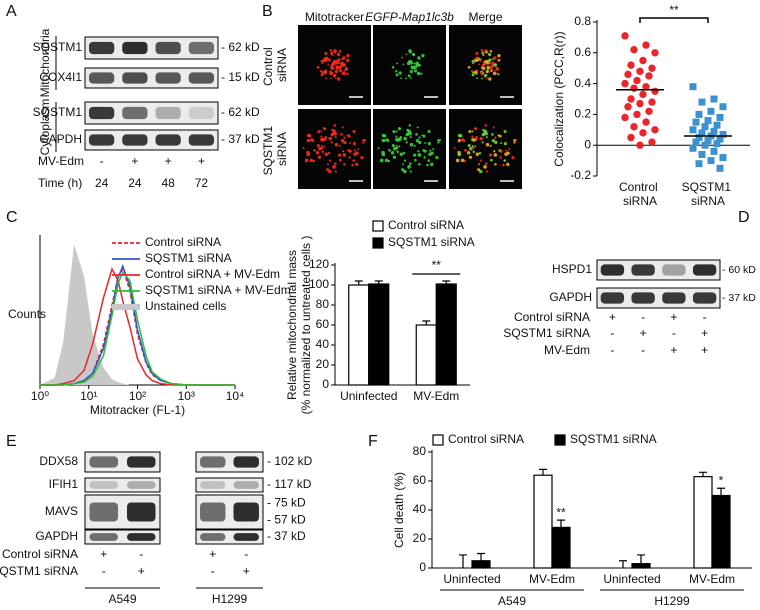 The image size is (760, 610). Describe the element at coordinates (286, 503) in the screenshot. I see `size-label: - 75 kD` at that location.